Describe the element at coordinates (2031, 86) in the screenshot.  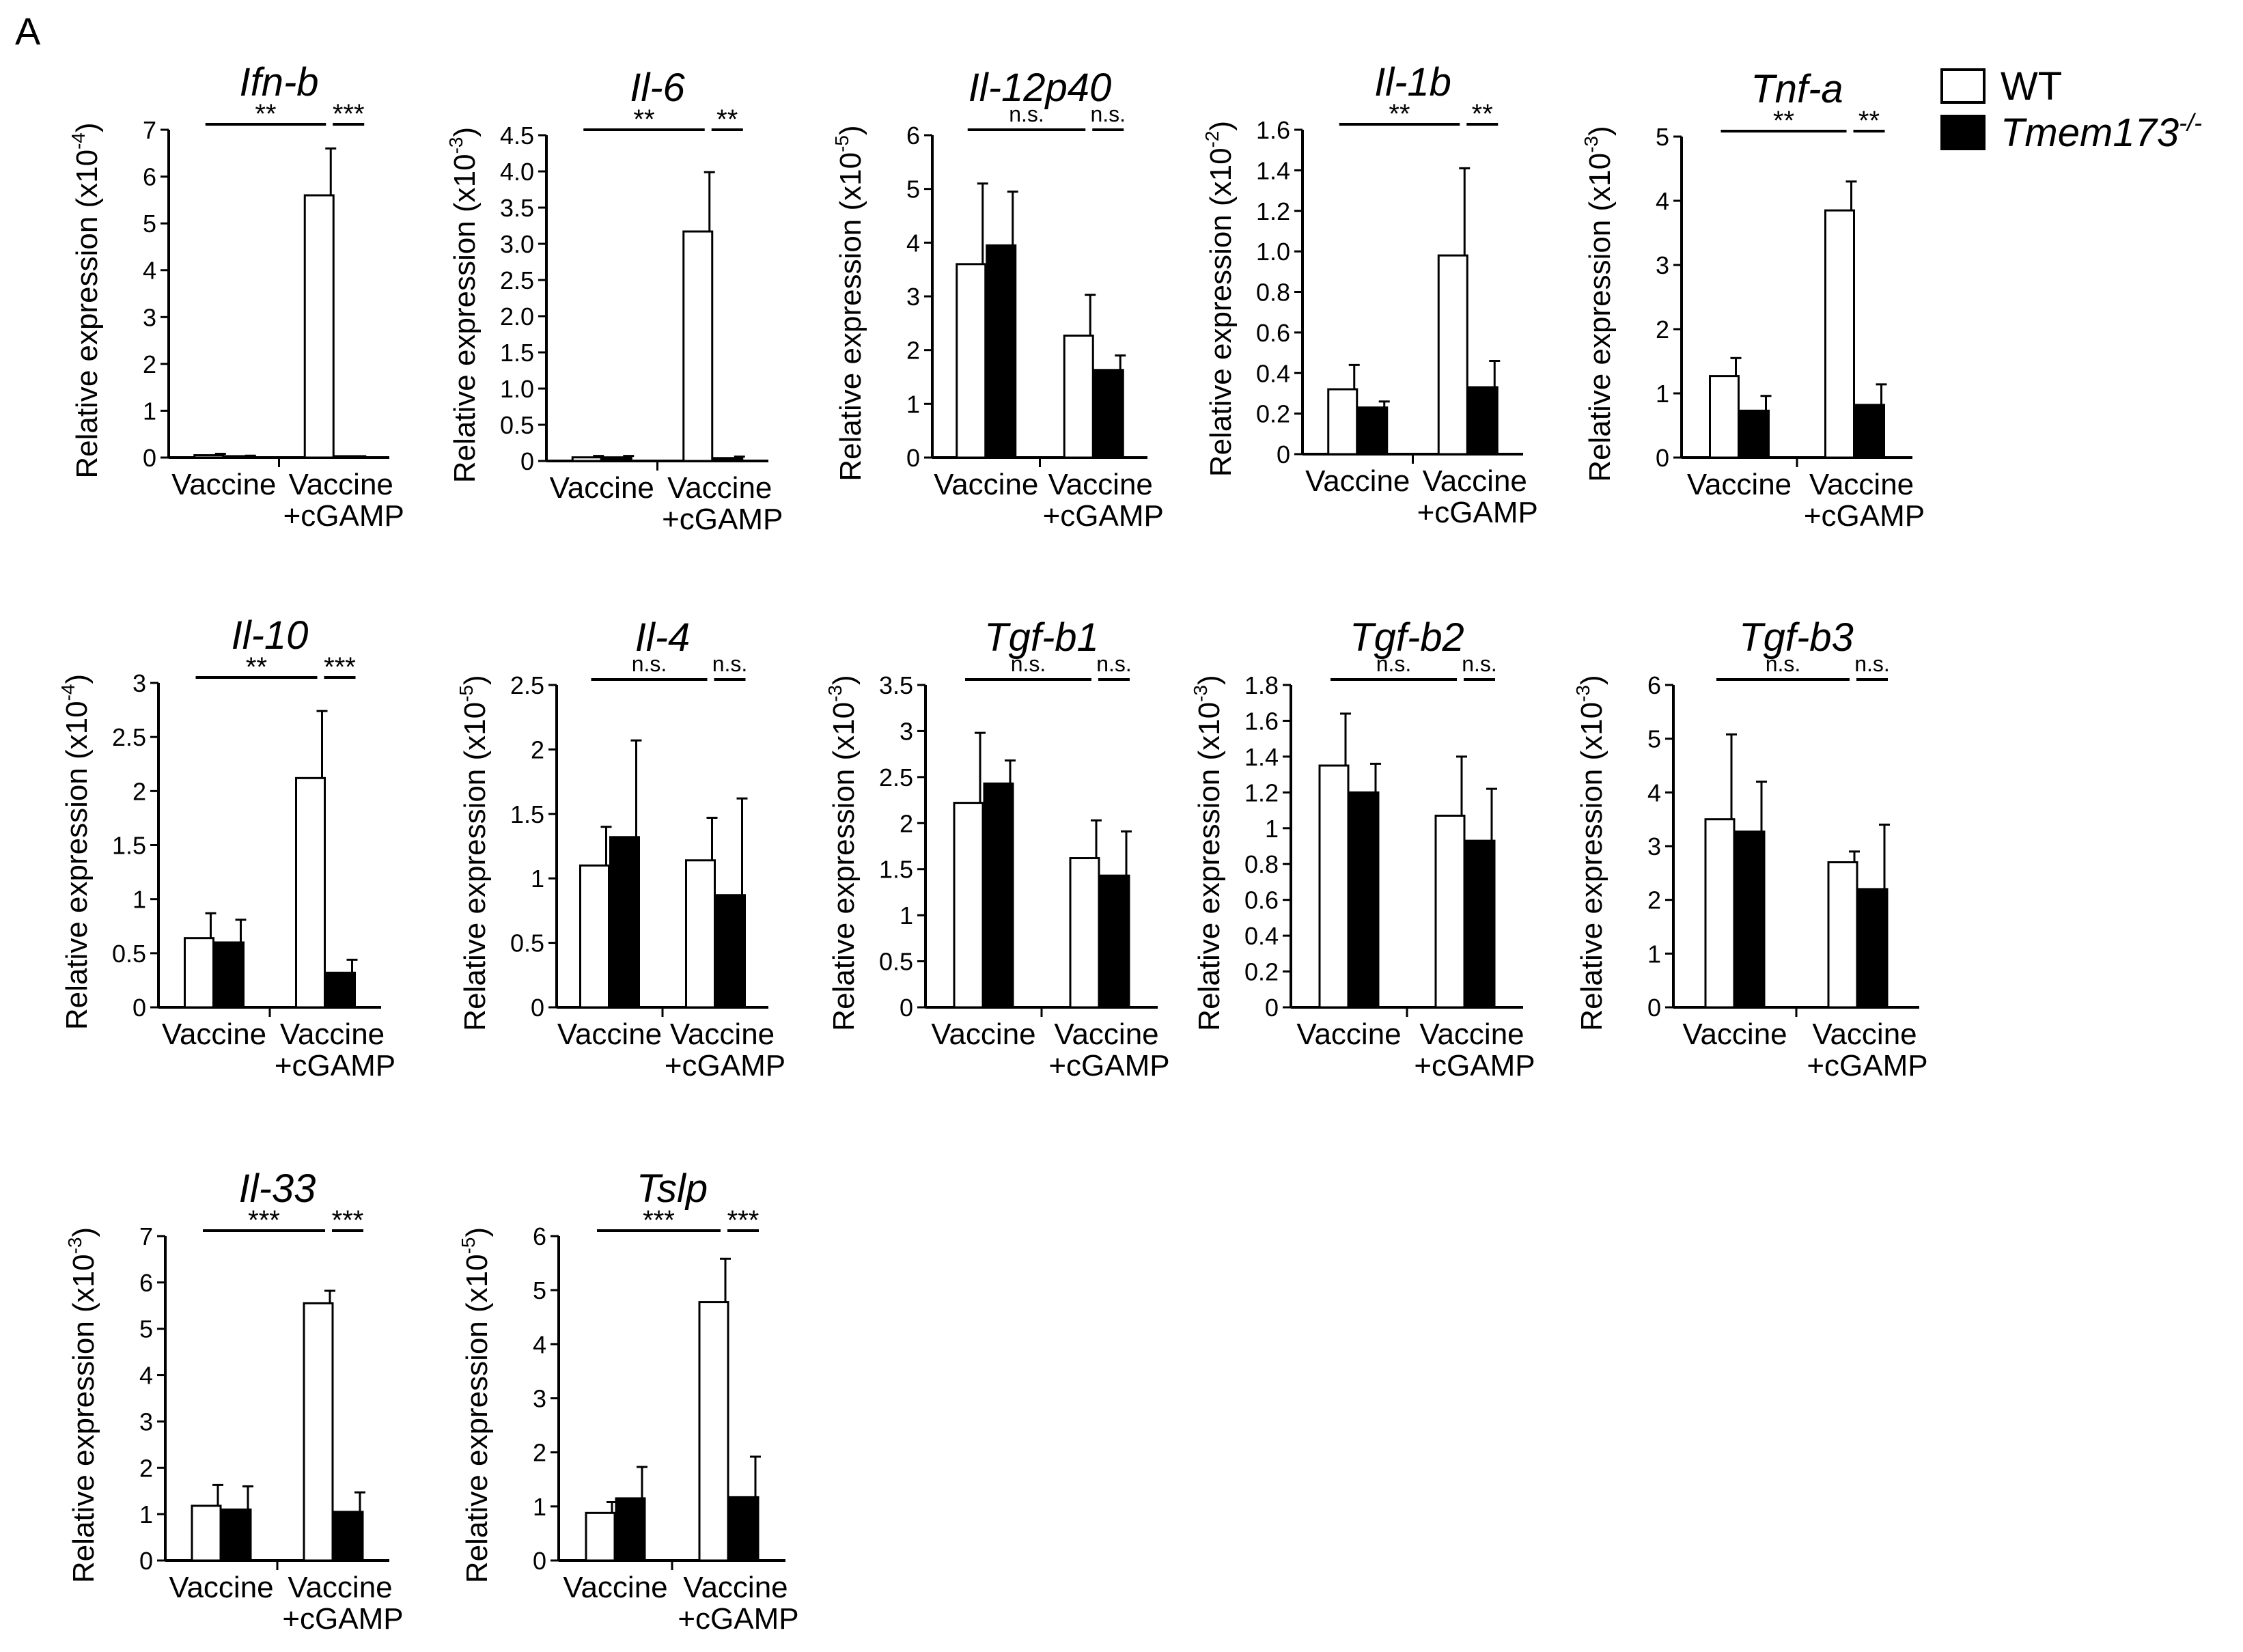
I see `legend-label-0: WT` at that location.